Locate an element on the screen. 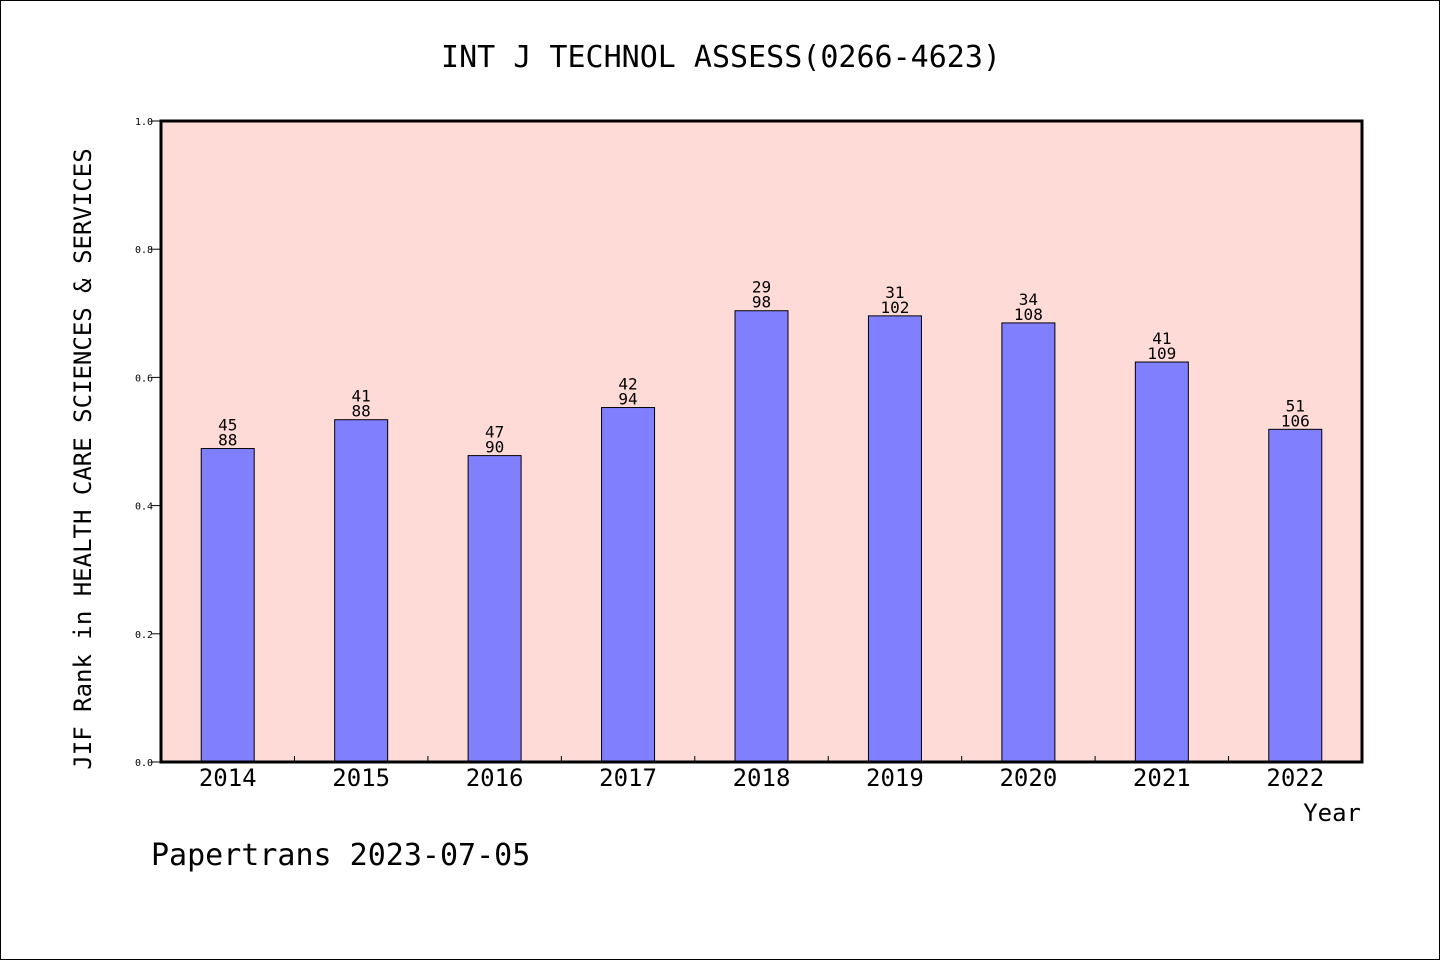  y-tick-label: 1.0 is located at coordinates (144, 122).